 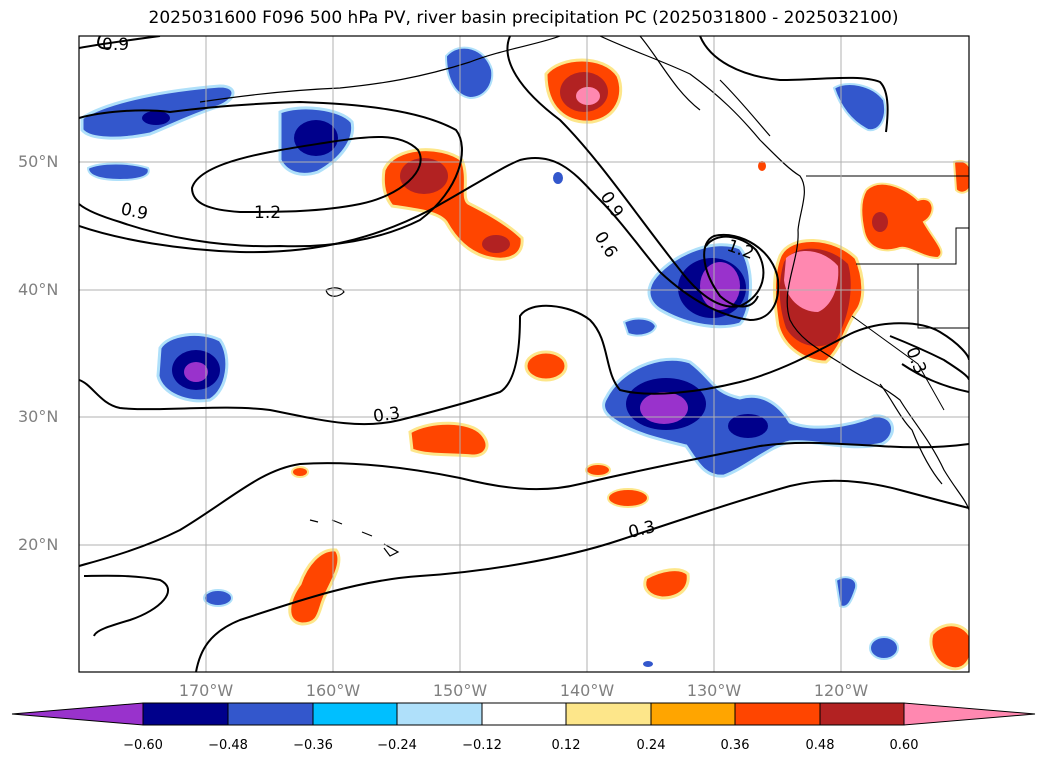 What do you see at coordinates (841, 690) in the screenshot?
I see `lon-label: 120°W` at bounding box center [841, 690].